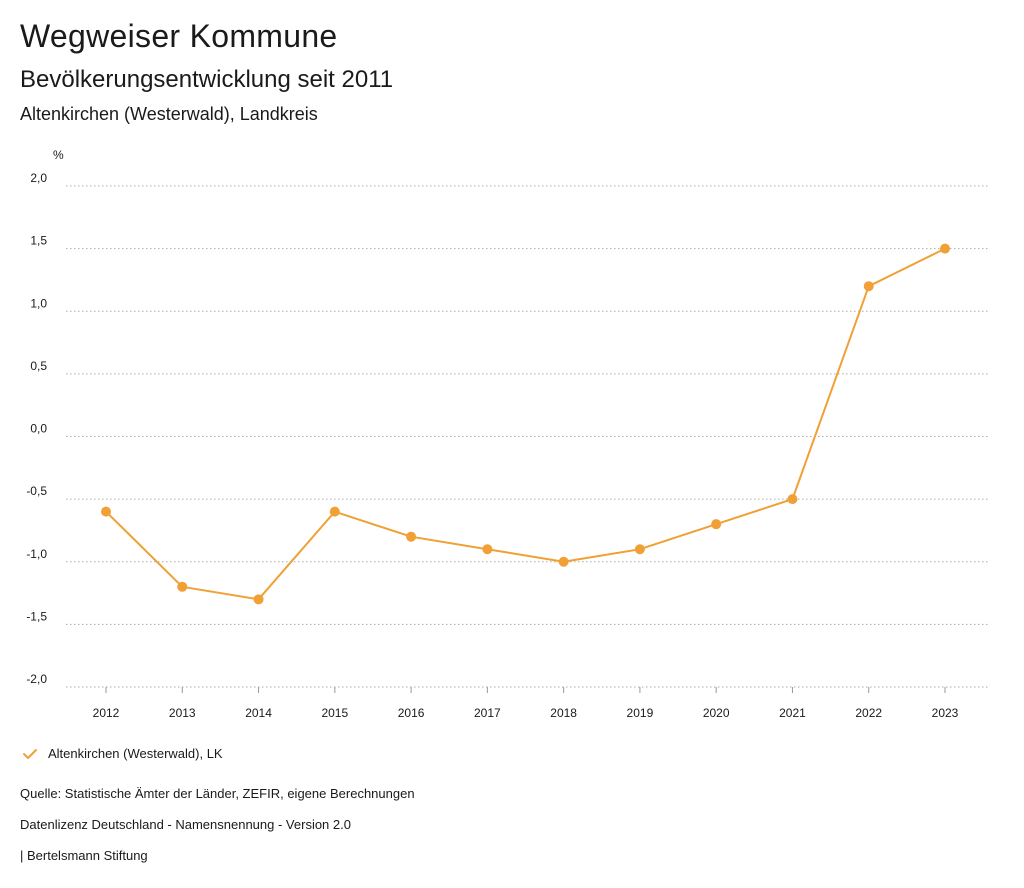 This screenshot has height=888, width=1024. I want to click on y-tick-label: 1,5, so click(38, 241).